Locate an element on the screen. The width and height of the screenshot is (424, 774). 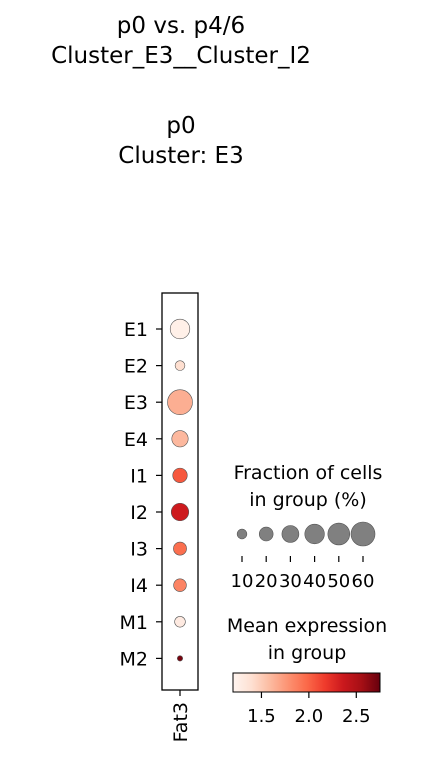
dot-e3 is located at coordinates (180, 402).